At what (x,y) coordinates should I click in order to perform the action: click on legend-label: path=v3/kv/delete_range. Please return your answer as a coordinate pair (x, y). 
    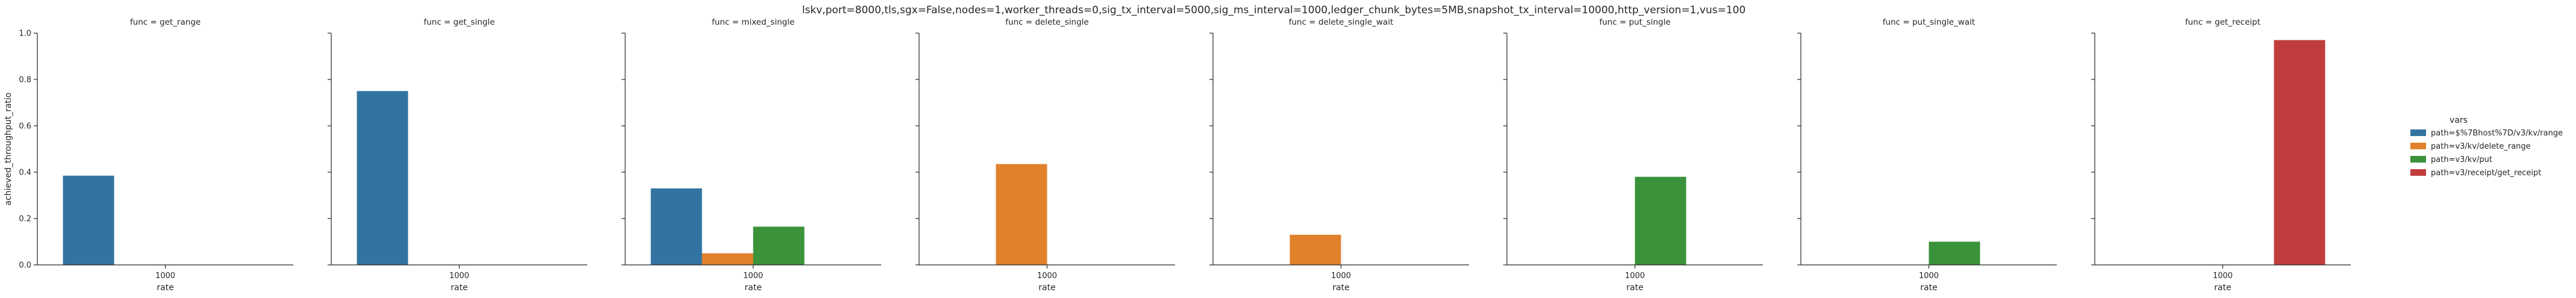
    Looking at the image, I should click on (2481, 146).